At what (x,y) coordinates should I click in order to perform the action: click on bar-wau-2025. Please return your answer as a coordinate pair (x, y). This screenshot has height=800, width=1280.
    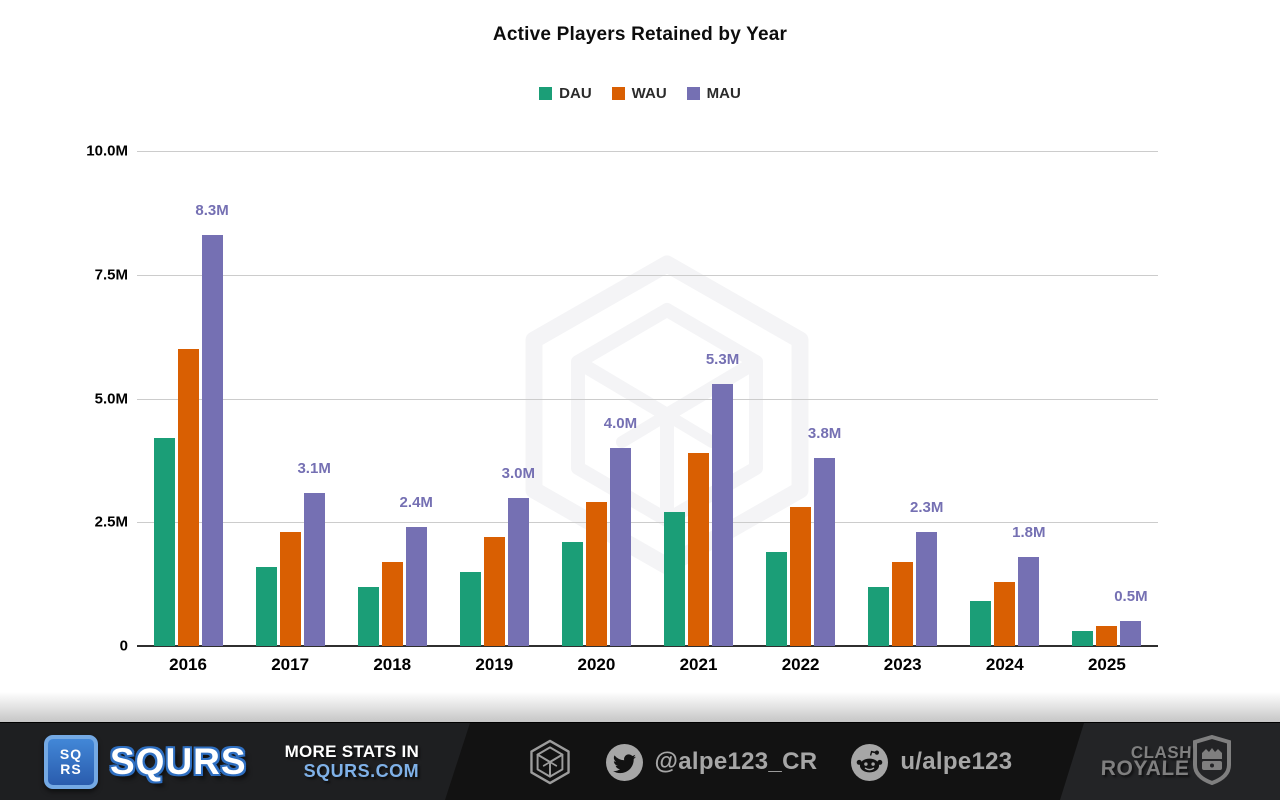
    Looking at the image, I should click on (1107, 636).